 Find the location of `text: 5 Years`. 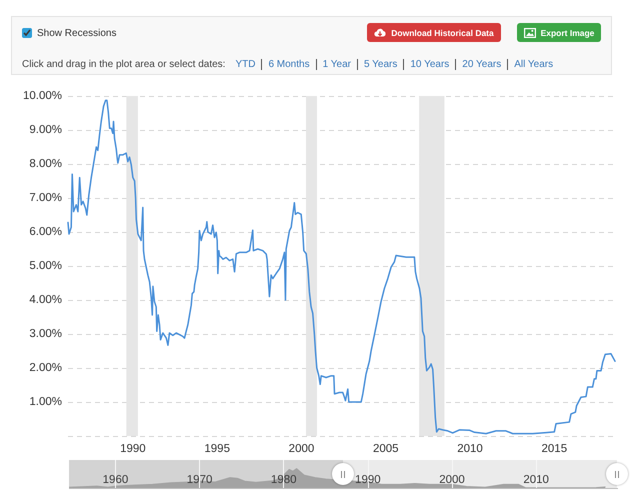

text: 5 Years is located at coordinates (381, 64).